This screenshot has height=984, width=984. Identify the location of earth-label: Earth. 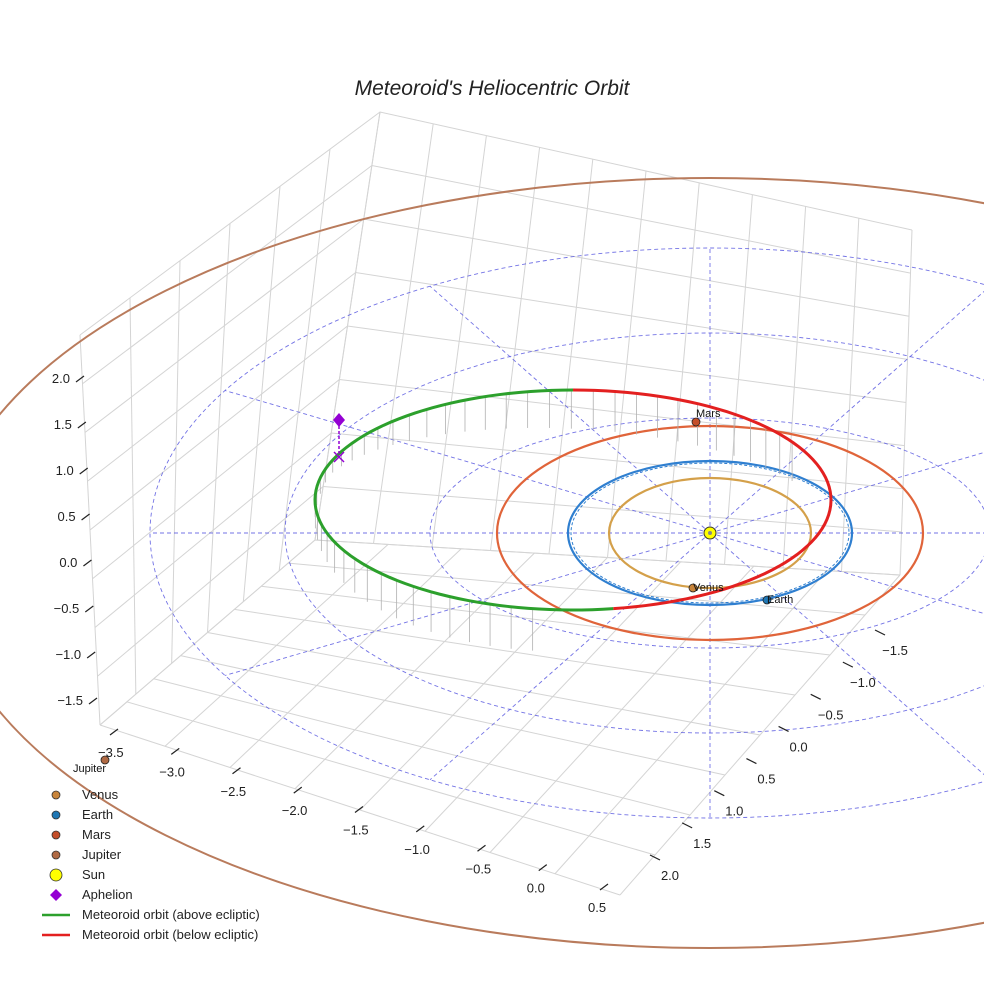
(780, 600).